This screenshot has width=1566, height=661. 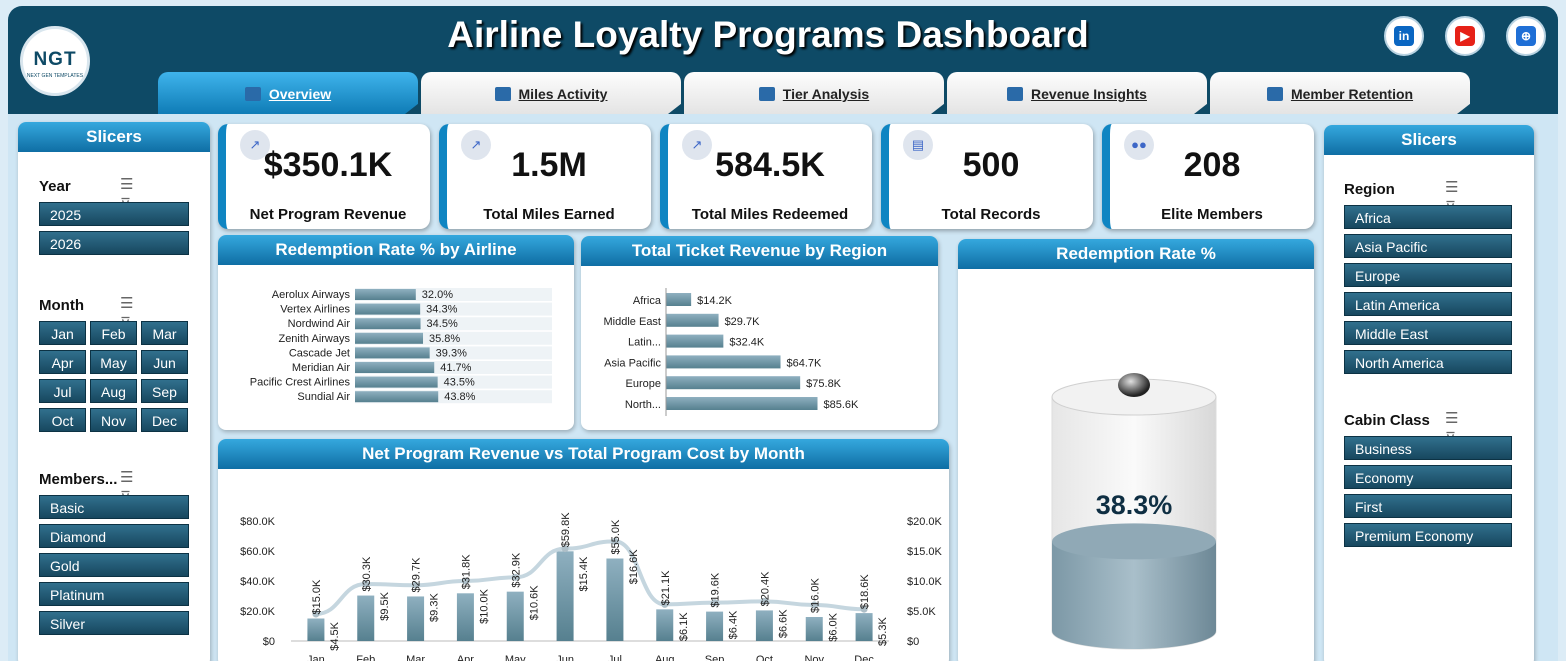 What do you see at coordinates (113, 391) in the screenshot?
I see `slicer-item-aug: Aug` at bounding box center [113, 391].